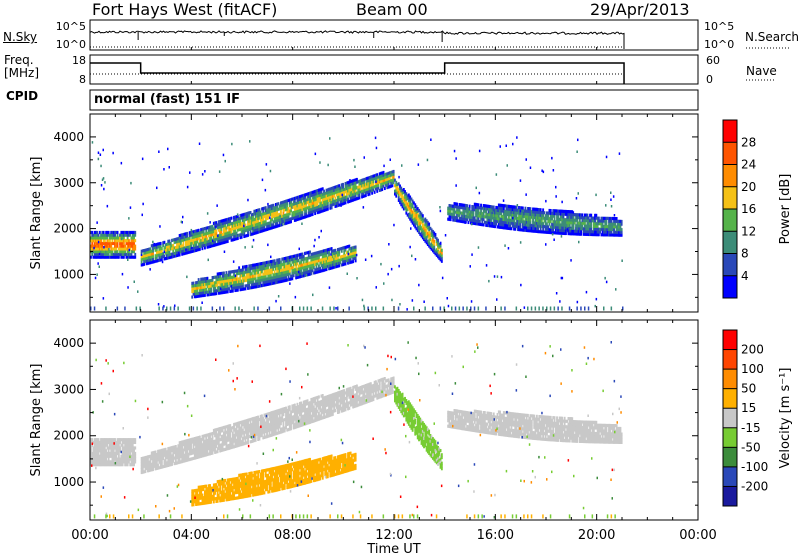 The image size is (800, 554). Describe the element at coordinates (393, 535) in the screenshot. I see `xtick-label: 12:00` at that location.